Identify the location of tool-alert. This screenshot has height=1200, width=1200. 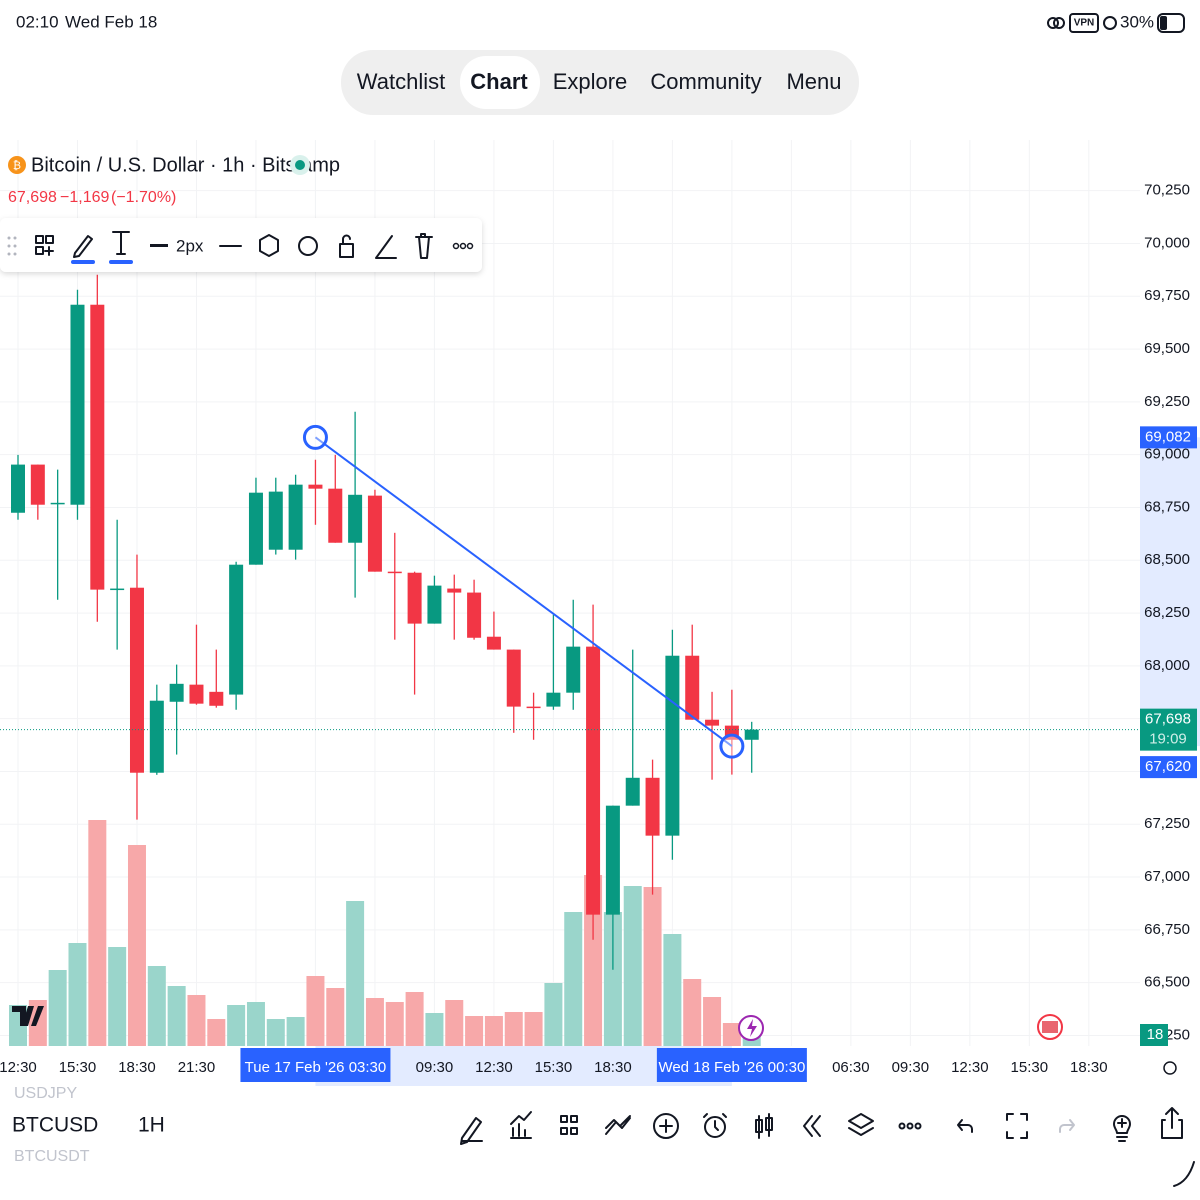
(308, 246).